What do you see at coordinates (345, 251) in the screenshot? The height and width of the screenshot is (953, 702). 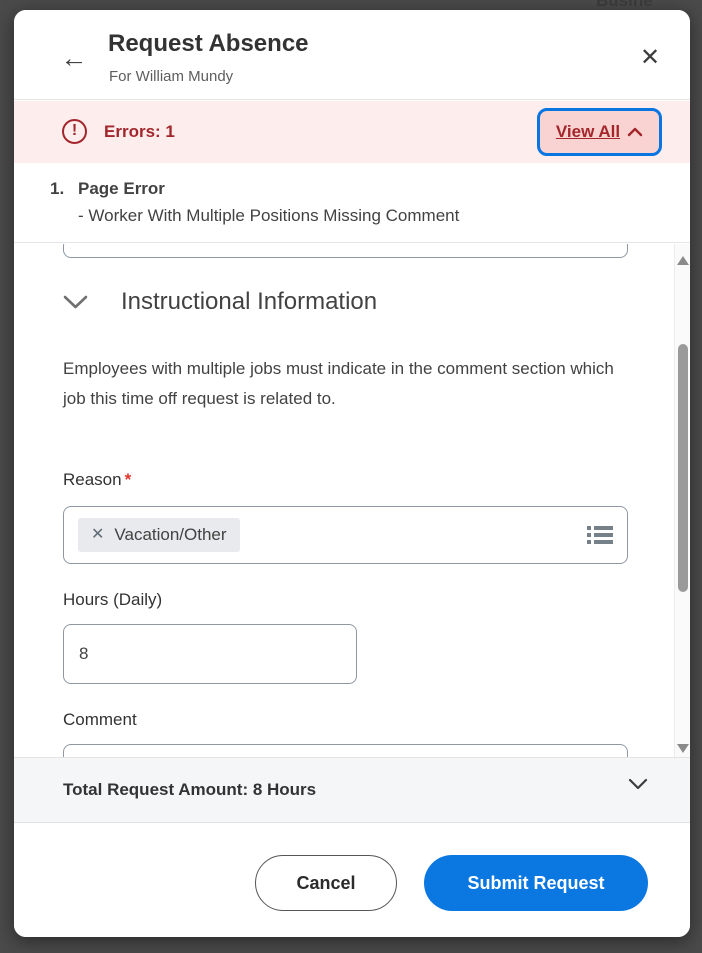 I see `date-field-partial` at bounding box center [345, 251].